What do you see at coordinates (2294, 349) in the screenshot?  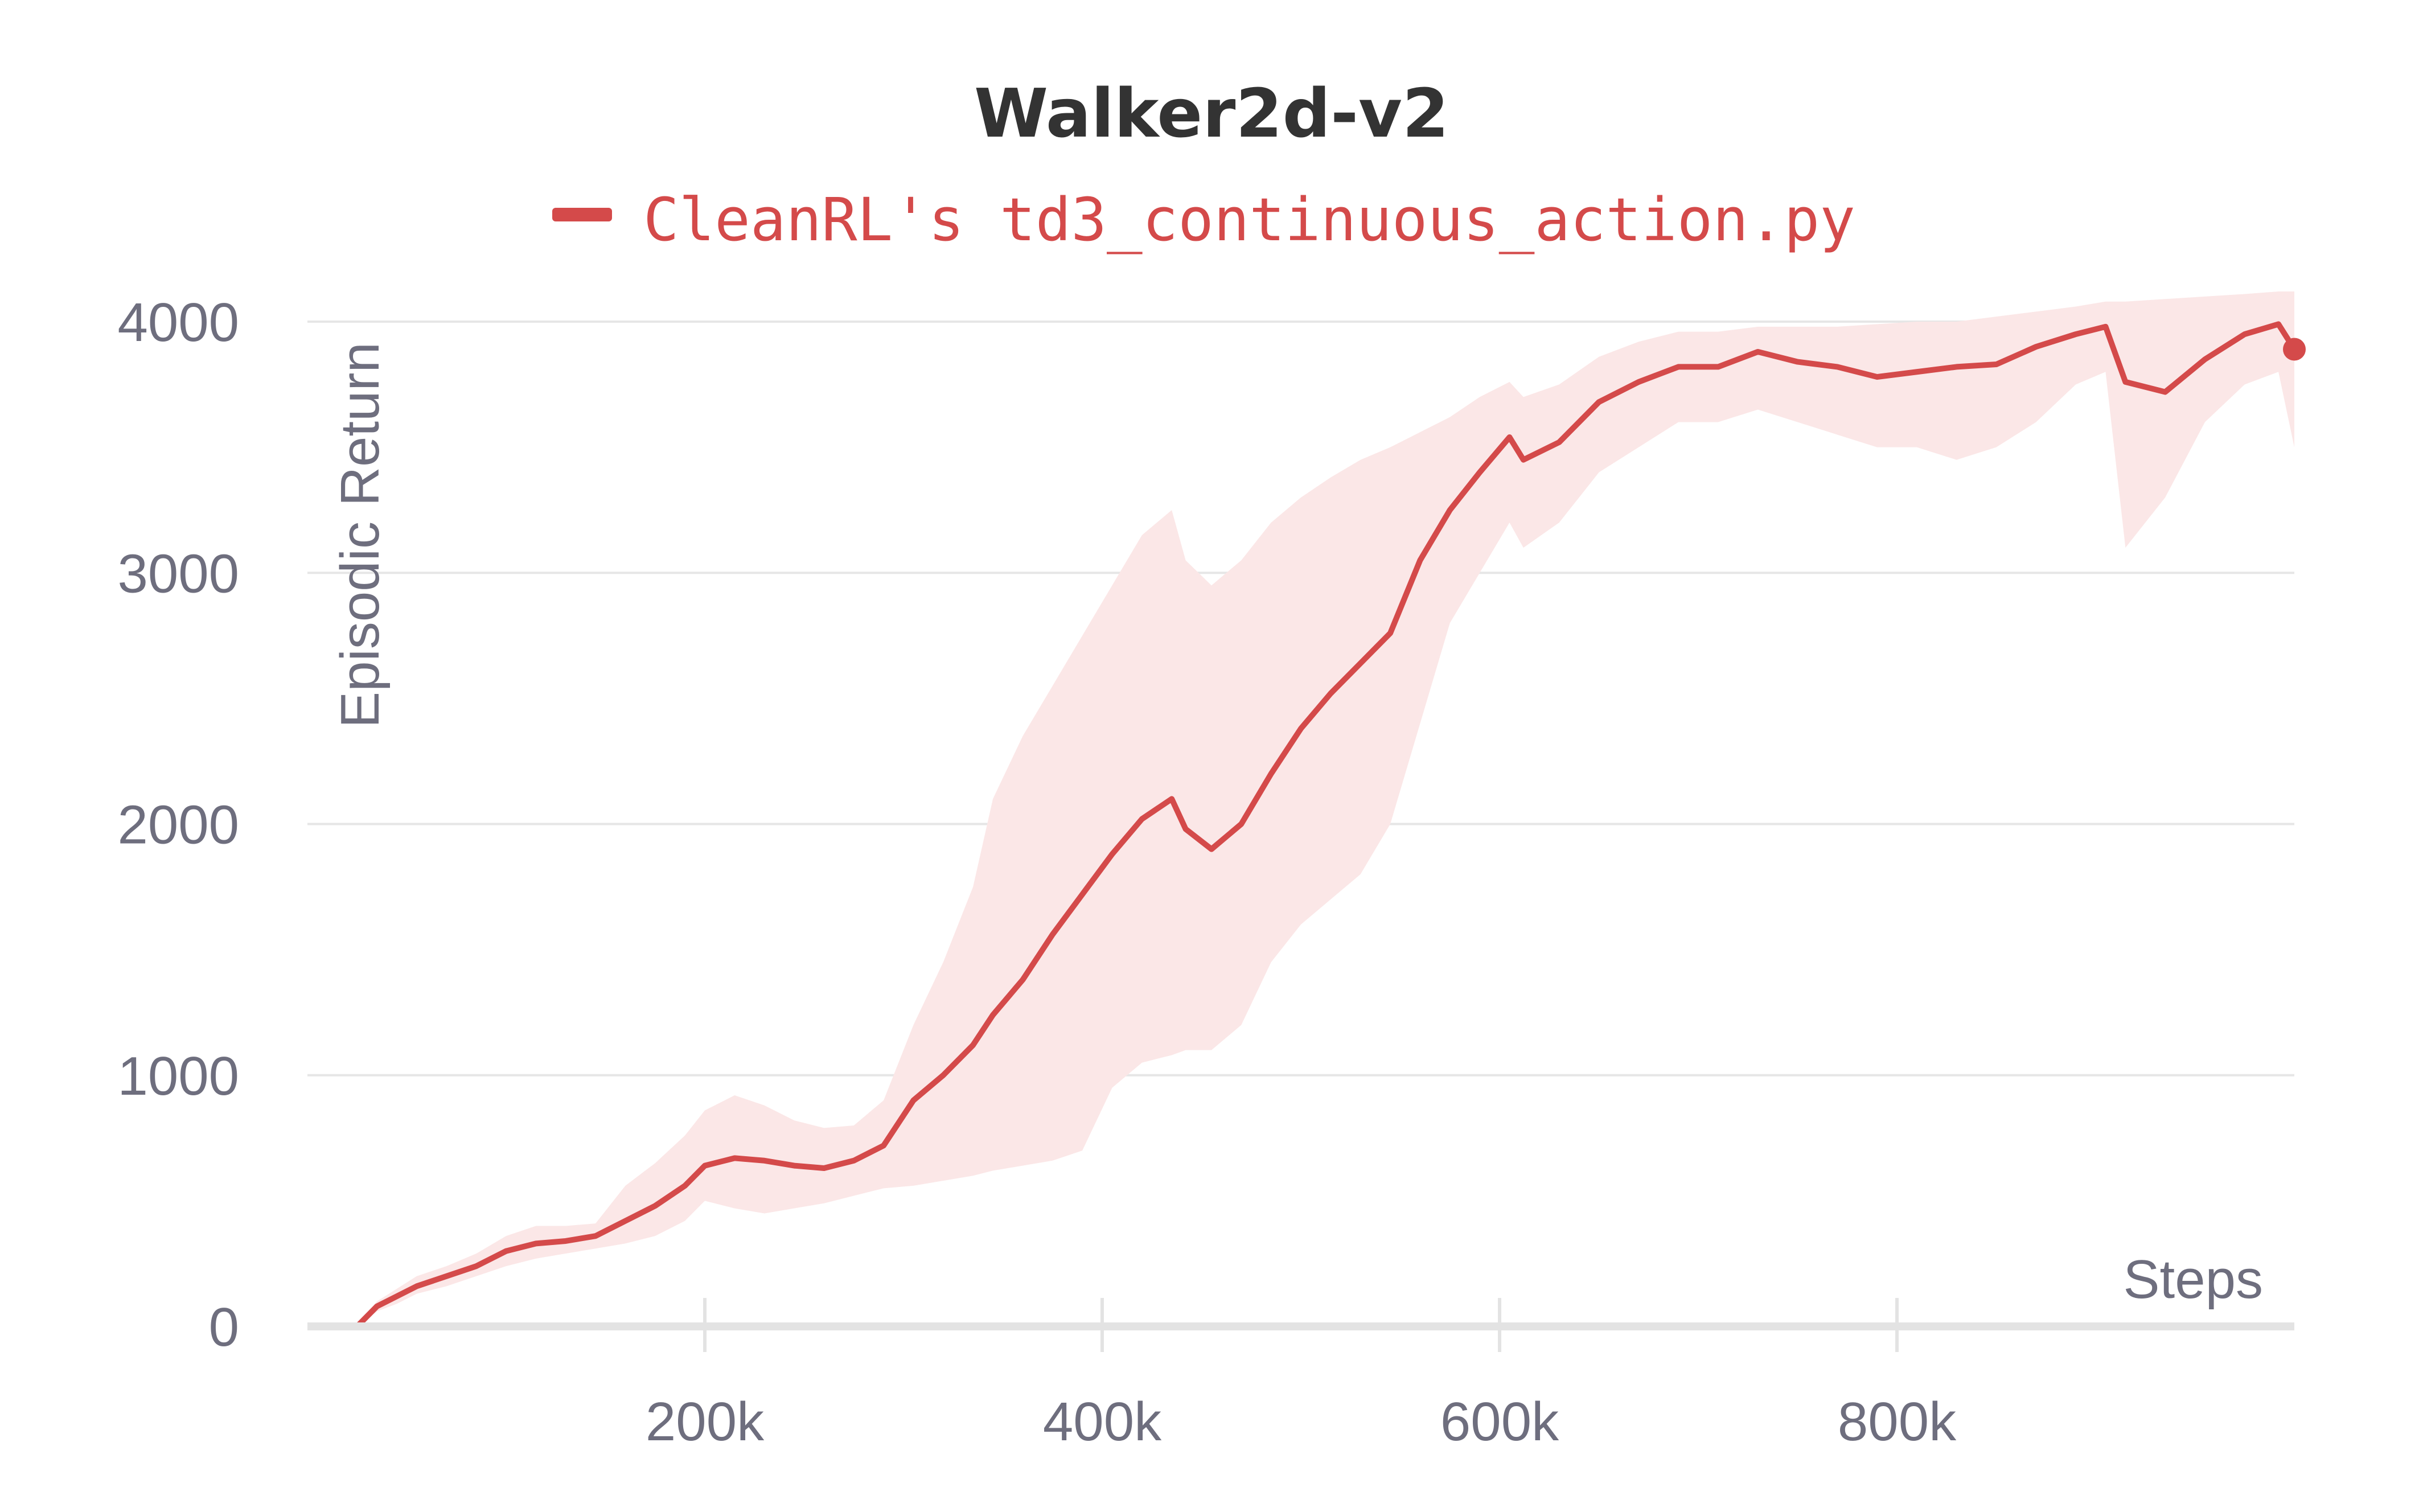 I see `series-end-point` at bounding box center [2294, 349].